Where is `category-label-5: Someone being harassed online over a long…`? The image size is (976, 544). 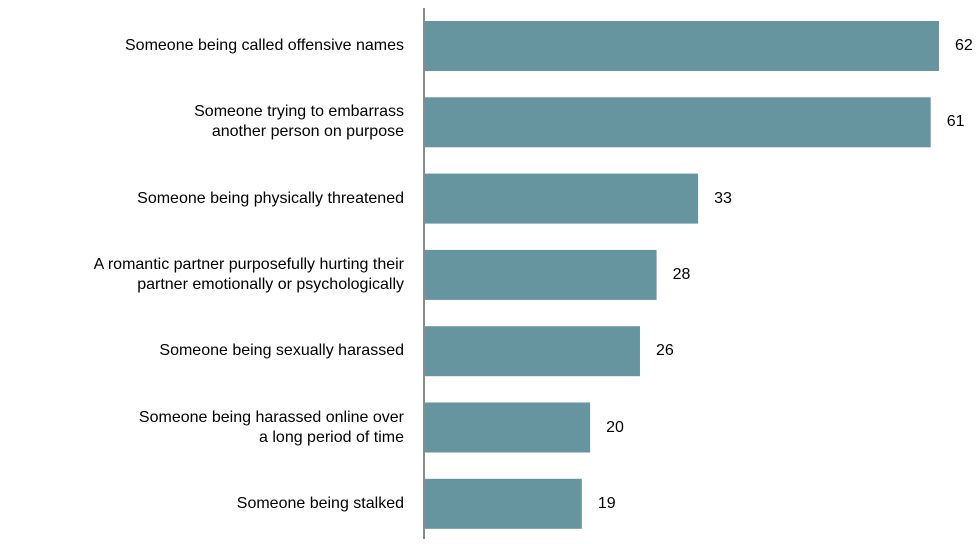
category-label-5: Someone being harassed online over a long… is located at coordinates (202, 428).